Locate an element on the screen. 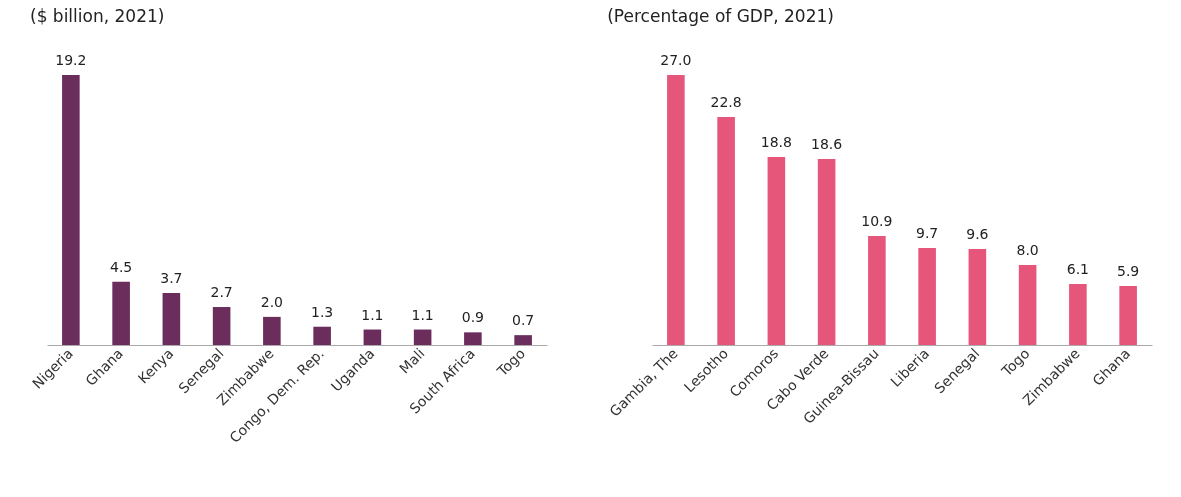 This screenshot has width=1181, height=497. data-label: 0.7 is located at coordinates (523, 320).